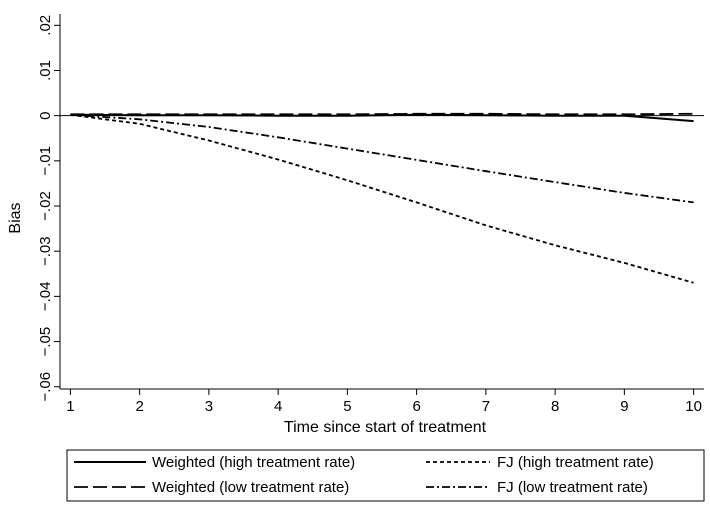  What do you see at coordinates (572, 487) in the screenshot?
I see `legend-label: FJ (low treatment rate)` at bounding box center [572, 487].